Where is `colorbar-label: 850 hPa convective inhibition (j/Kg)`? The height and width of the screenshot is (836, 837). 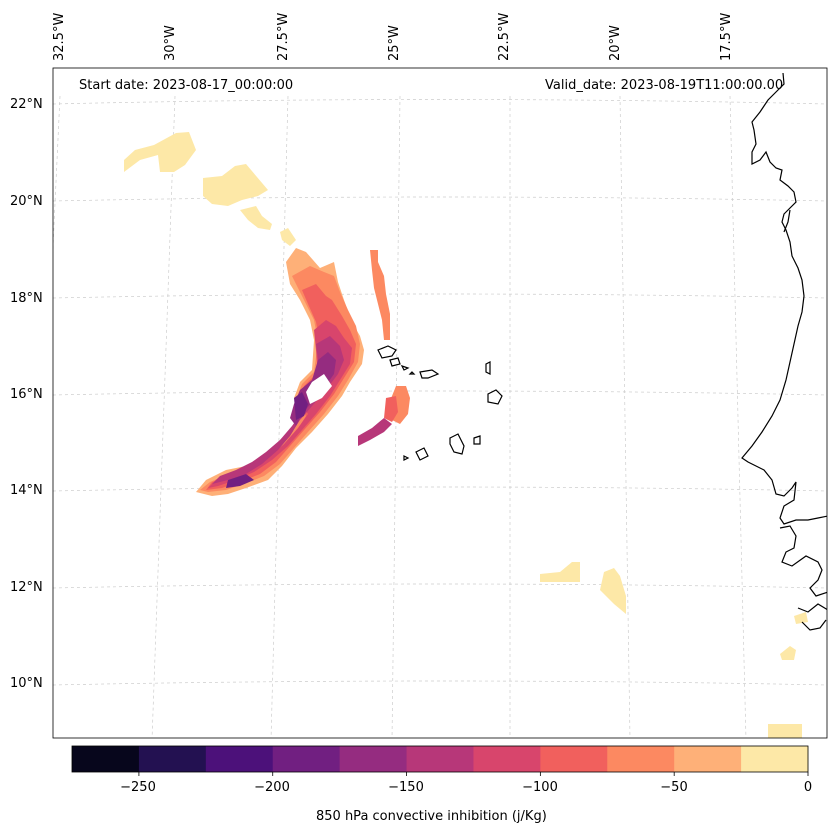
colorbar-label: 850 hPa convective inhibition (j/Kg) is located at coordinates (431, 816).